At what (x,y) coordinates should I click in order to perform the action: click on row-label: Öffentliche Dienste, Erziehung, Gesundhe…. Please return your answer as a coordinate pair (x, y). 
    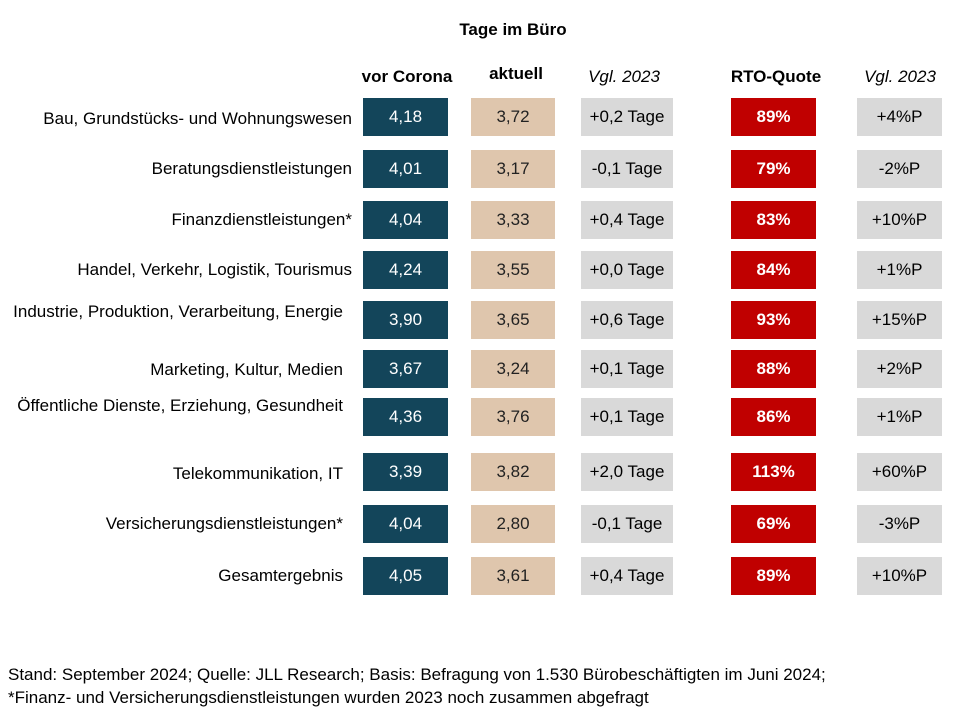
    Looking at the image, I should click on (180, 405).